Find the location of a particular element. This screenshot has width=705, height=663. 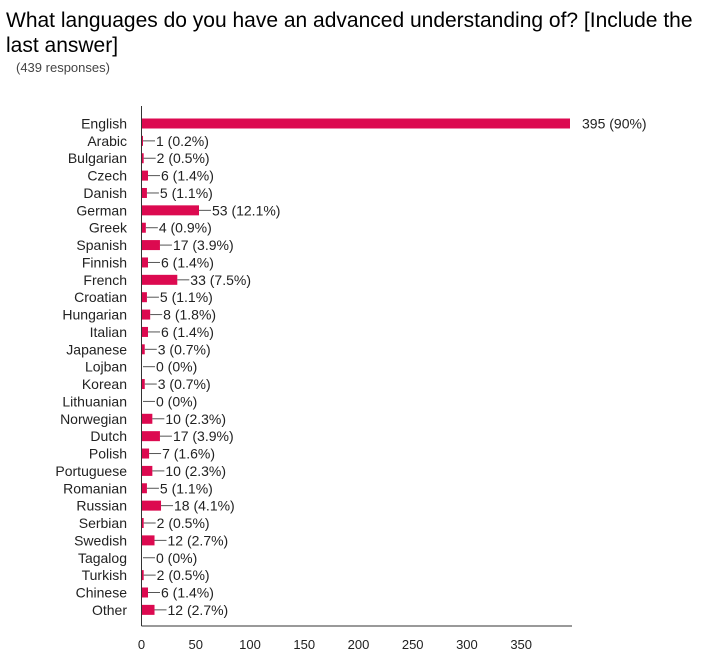

category-label: Spanish is located at coordinates (101, 245).